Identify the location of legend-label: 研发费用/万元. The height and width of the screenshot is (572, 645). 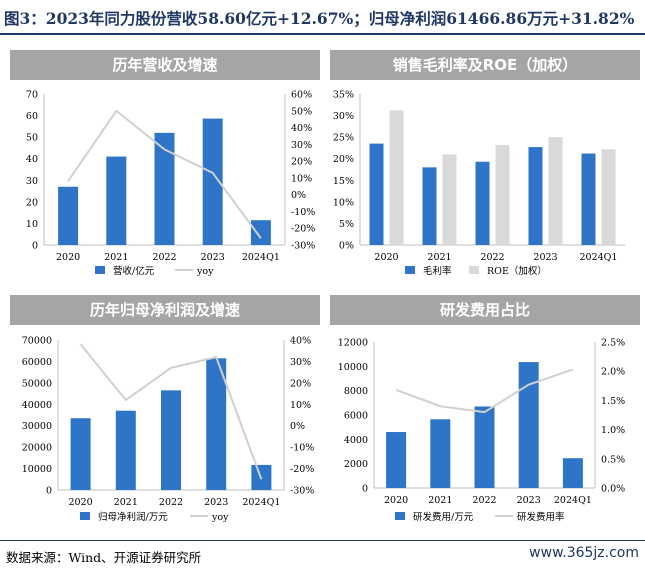
(443, 517).